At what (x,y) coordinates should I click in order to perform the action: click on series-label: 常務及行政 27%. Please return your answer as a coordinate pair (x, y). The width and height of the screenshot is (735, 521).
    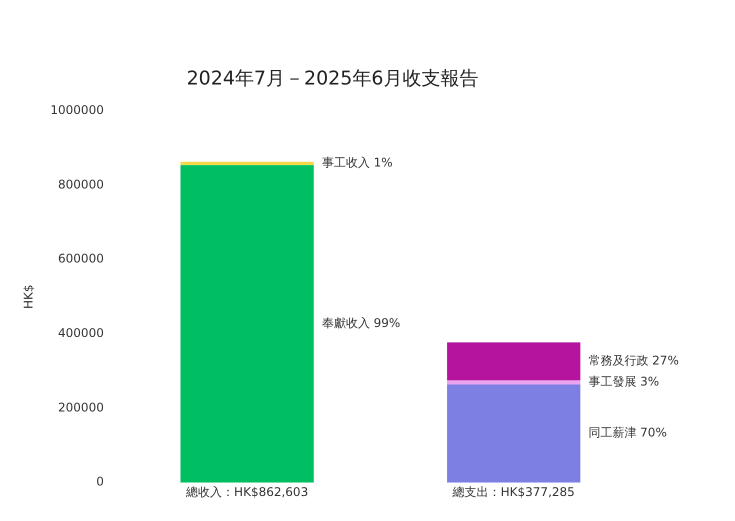
    Looking at the image, I should click on (633, 361).